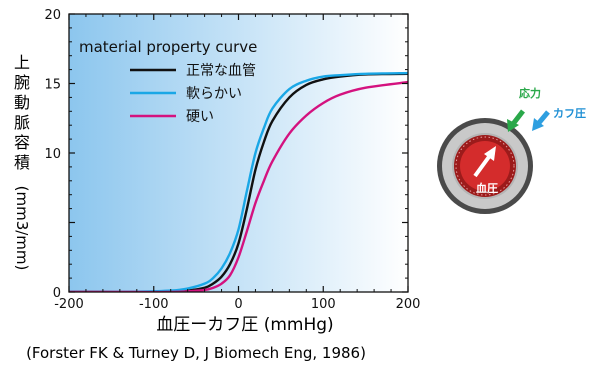 The width and height of the screenshot is (597, 367). Describe the element at coordinates (214, 94) in the screenshot. I see `legend-label: 軟らかい` at that location.